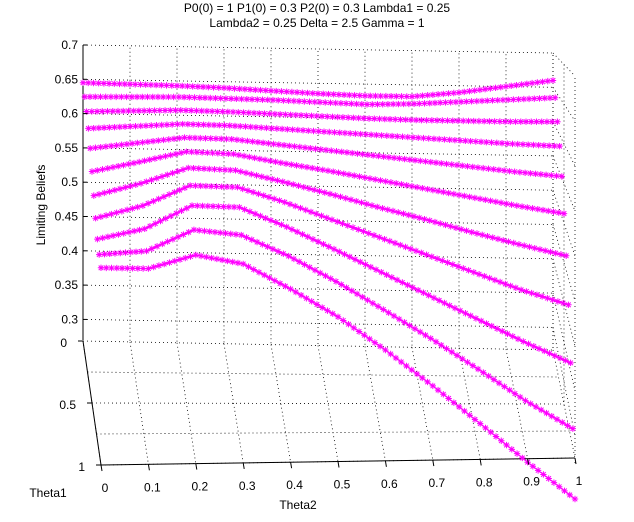 This screenshot has width=634, height=522. What do you see at coordinates (101, 468) in the screenshot?
I see `x-tick` at bounding box center [101, 468].